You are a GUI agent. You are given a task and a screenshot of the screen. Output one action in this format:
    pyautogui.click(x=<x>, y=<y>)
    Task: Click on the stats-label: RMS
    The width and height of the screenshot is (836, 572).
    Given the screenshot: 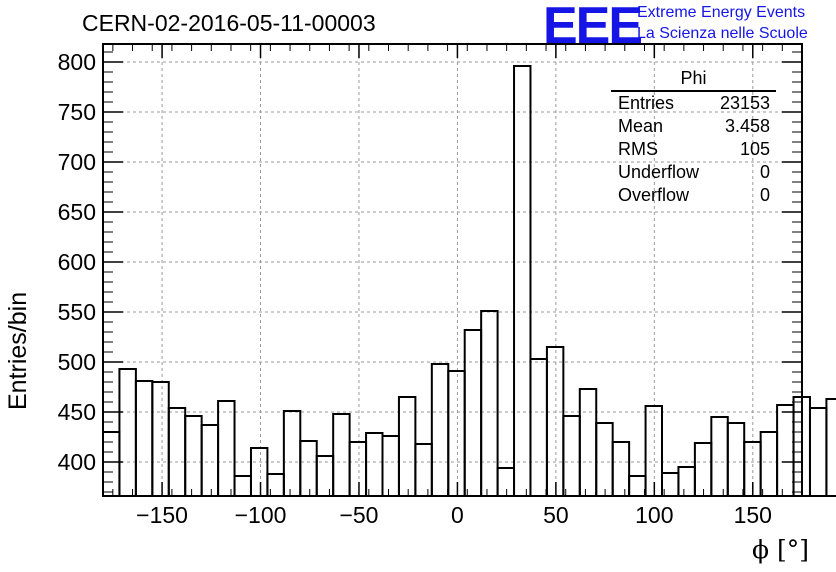 What is the action you would take?
    pyautogui.click(x=638, y=149)
    